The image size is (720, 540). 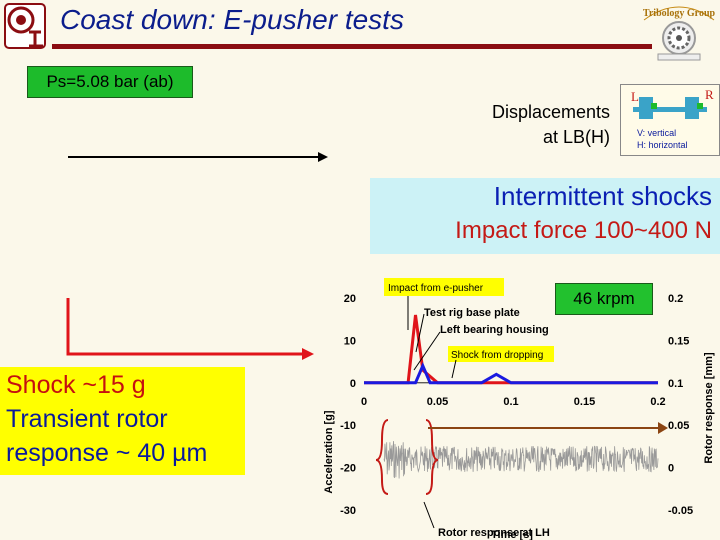 I want to click on lab-logo, so click(x=25, y=26).